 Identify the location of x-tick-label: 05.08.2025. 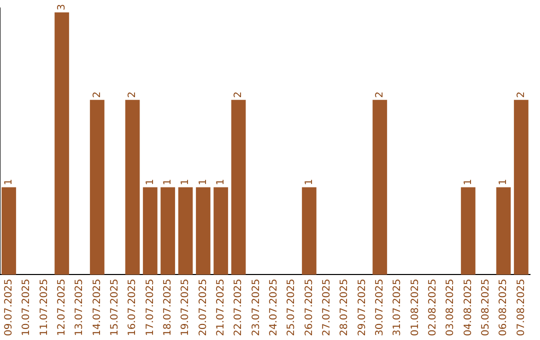
(486, 307).